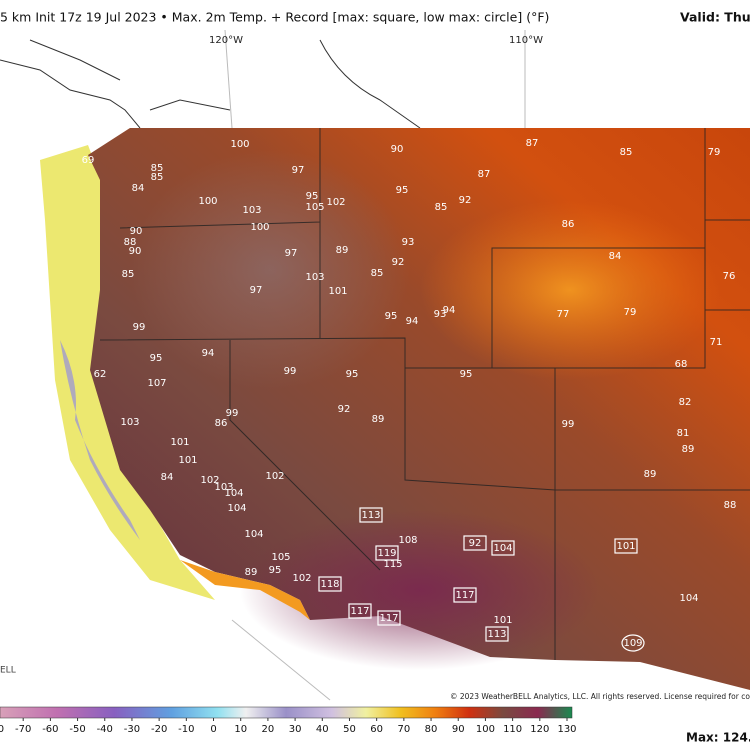 The height and width of the screenshot is (750, 750). I want to click on station-value: 71, so click(716, 342).